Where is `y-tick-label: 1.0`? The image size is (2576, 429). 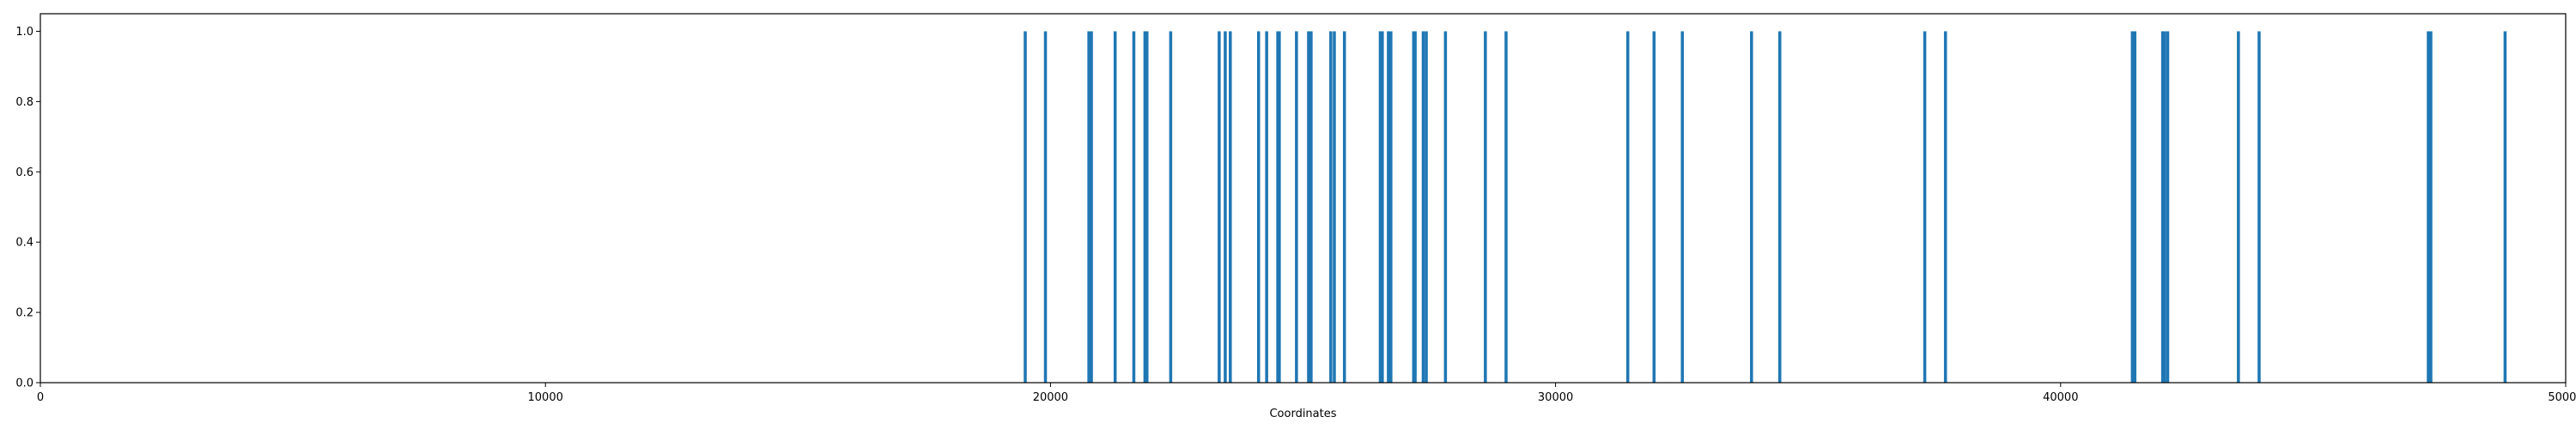 y-tick-label: 1.0 is located at coordinates (24, 32).